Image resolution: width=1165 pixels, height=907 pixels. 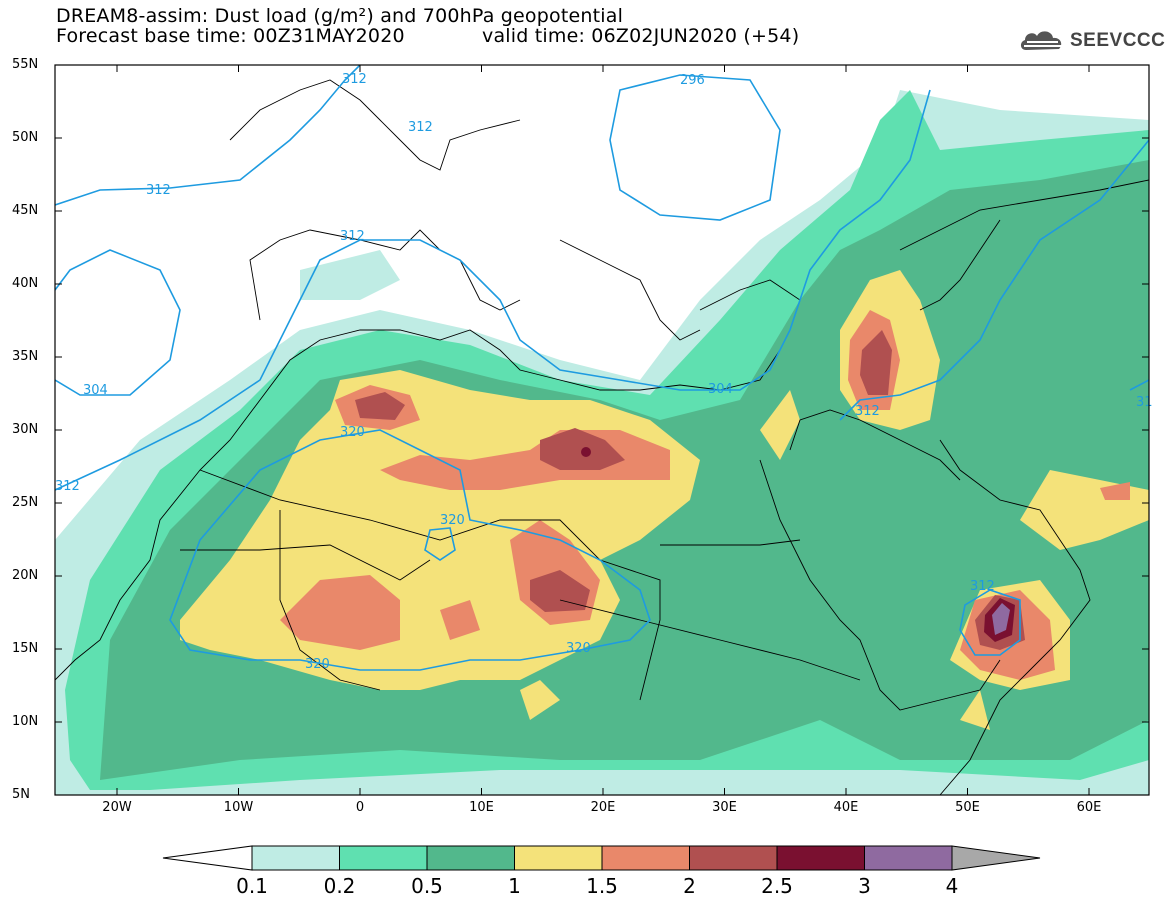 What do you see at coordinates (481, 807) in the screenshot?
I see `lon-tick-label: 10E` at bounding box center [481, 807].